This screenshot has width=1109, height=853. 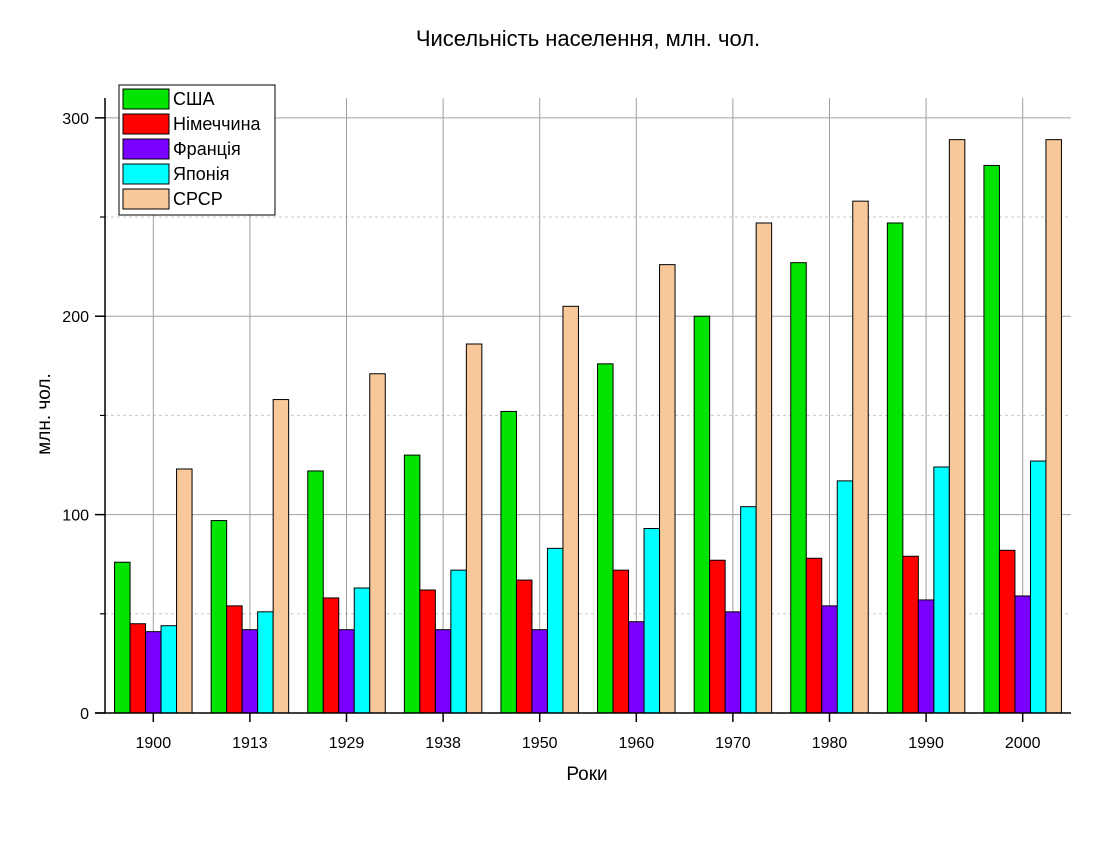 What do you see at coordinates (814, 635) in the screenshot?
I see `bar-Німеччина-1980` at bounding box center [814, 635].